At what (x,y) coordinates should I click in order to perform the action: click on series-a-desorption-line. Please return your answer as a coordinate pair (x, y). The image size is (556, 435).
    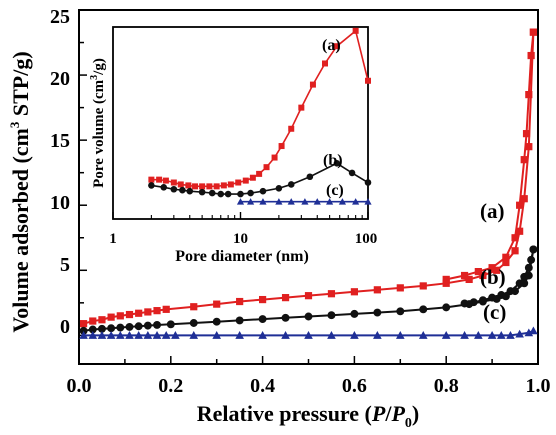
    Looking at the image, I should click on (490, 156).